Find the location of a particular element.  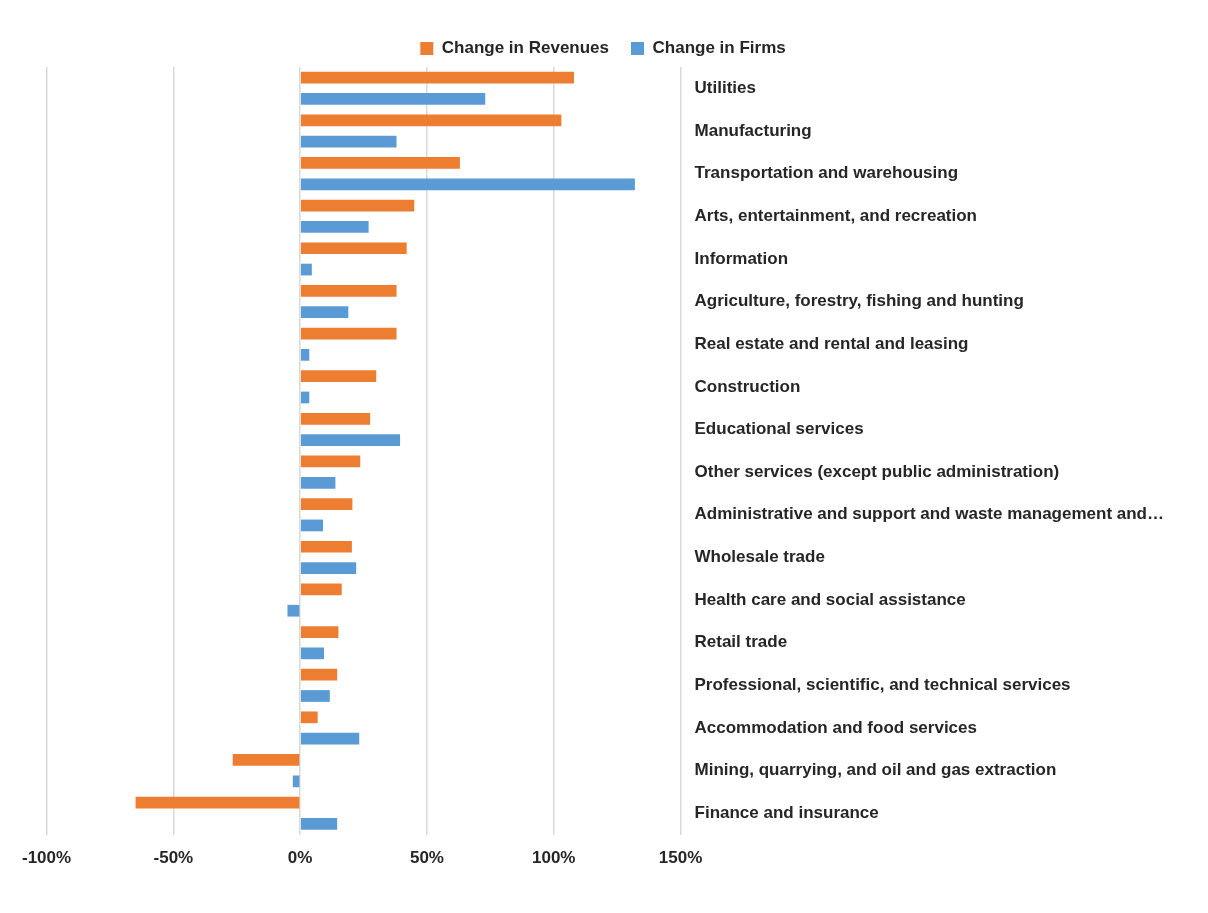

y-tick-label: Educational services is located at coordinates (779, 429).